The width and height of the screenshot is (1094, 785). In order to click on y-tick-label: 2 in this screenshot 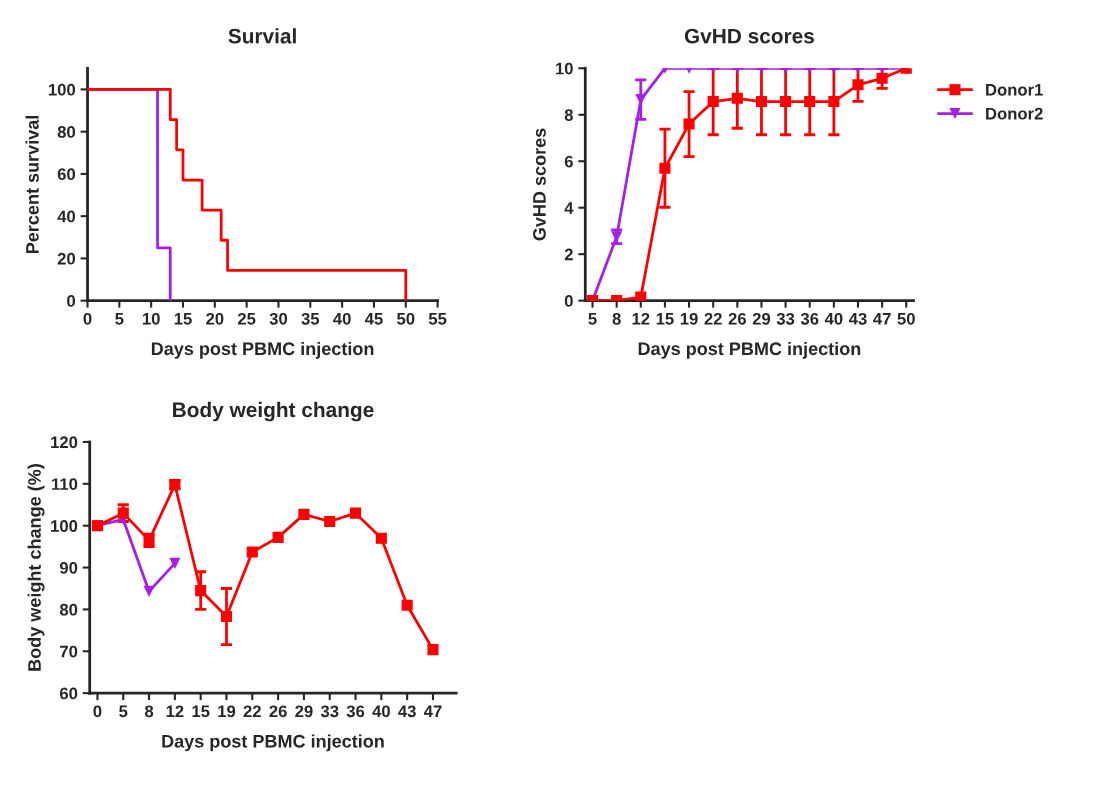, I will do `click(568, 254)`.